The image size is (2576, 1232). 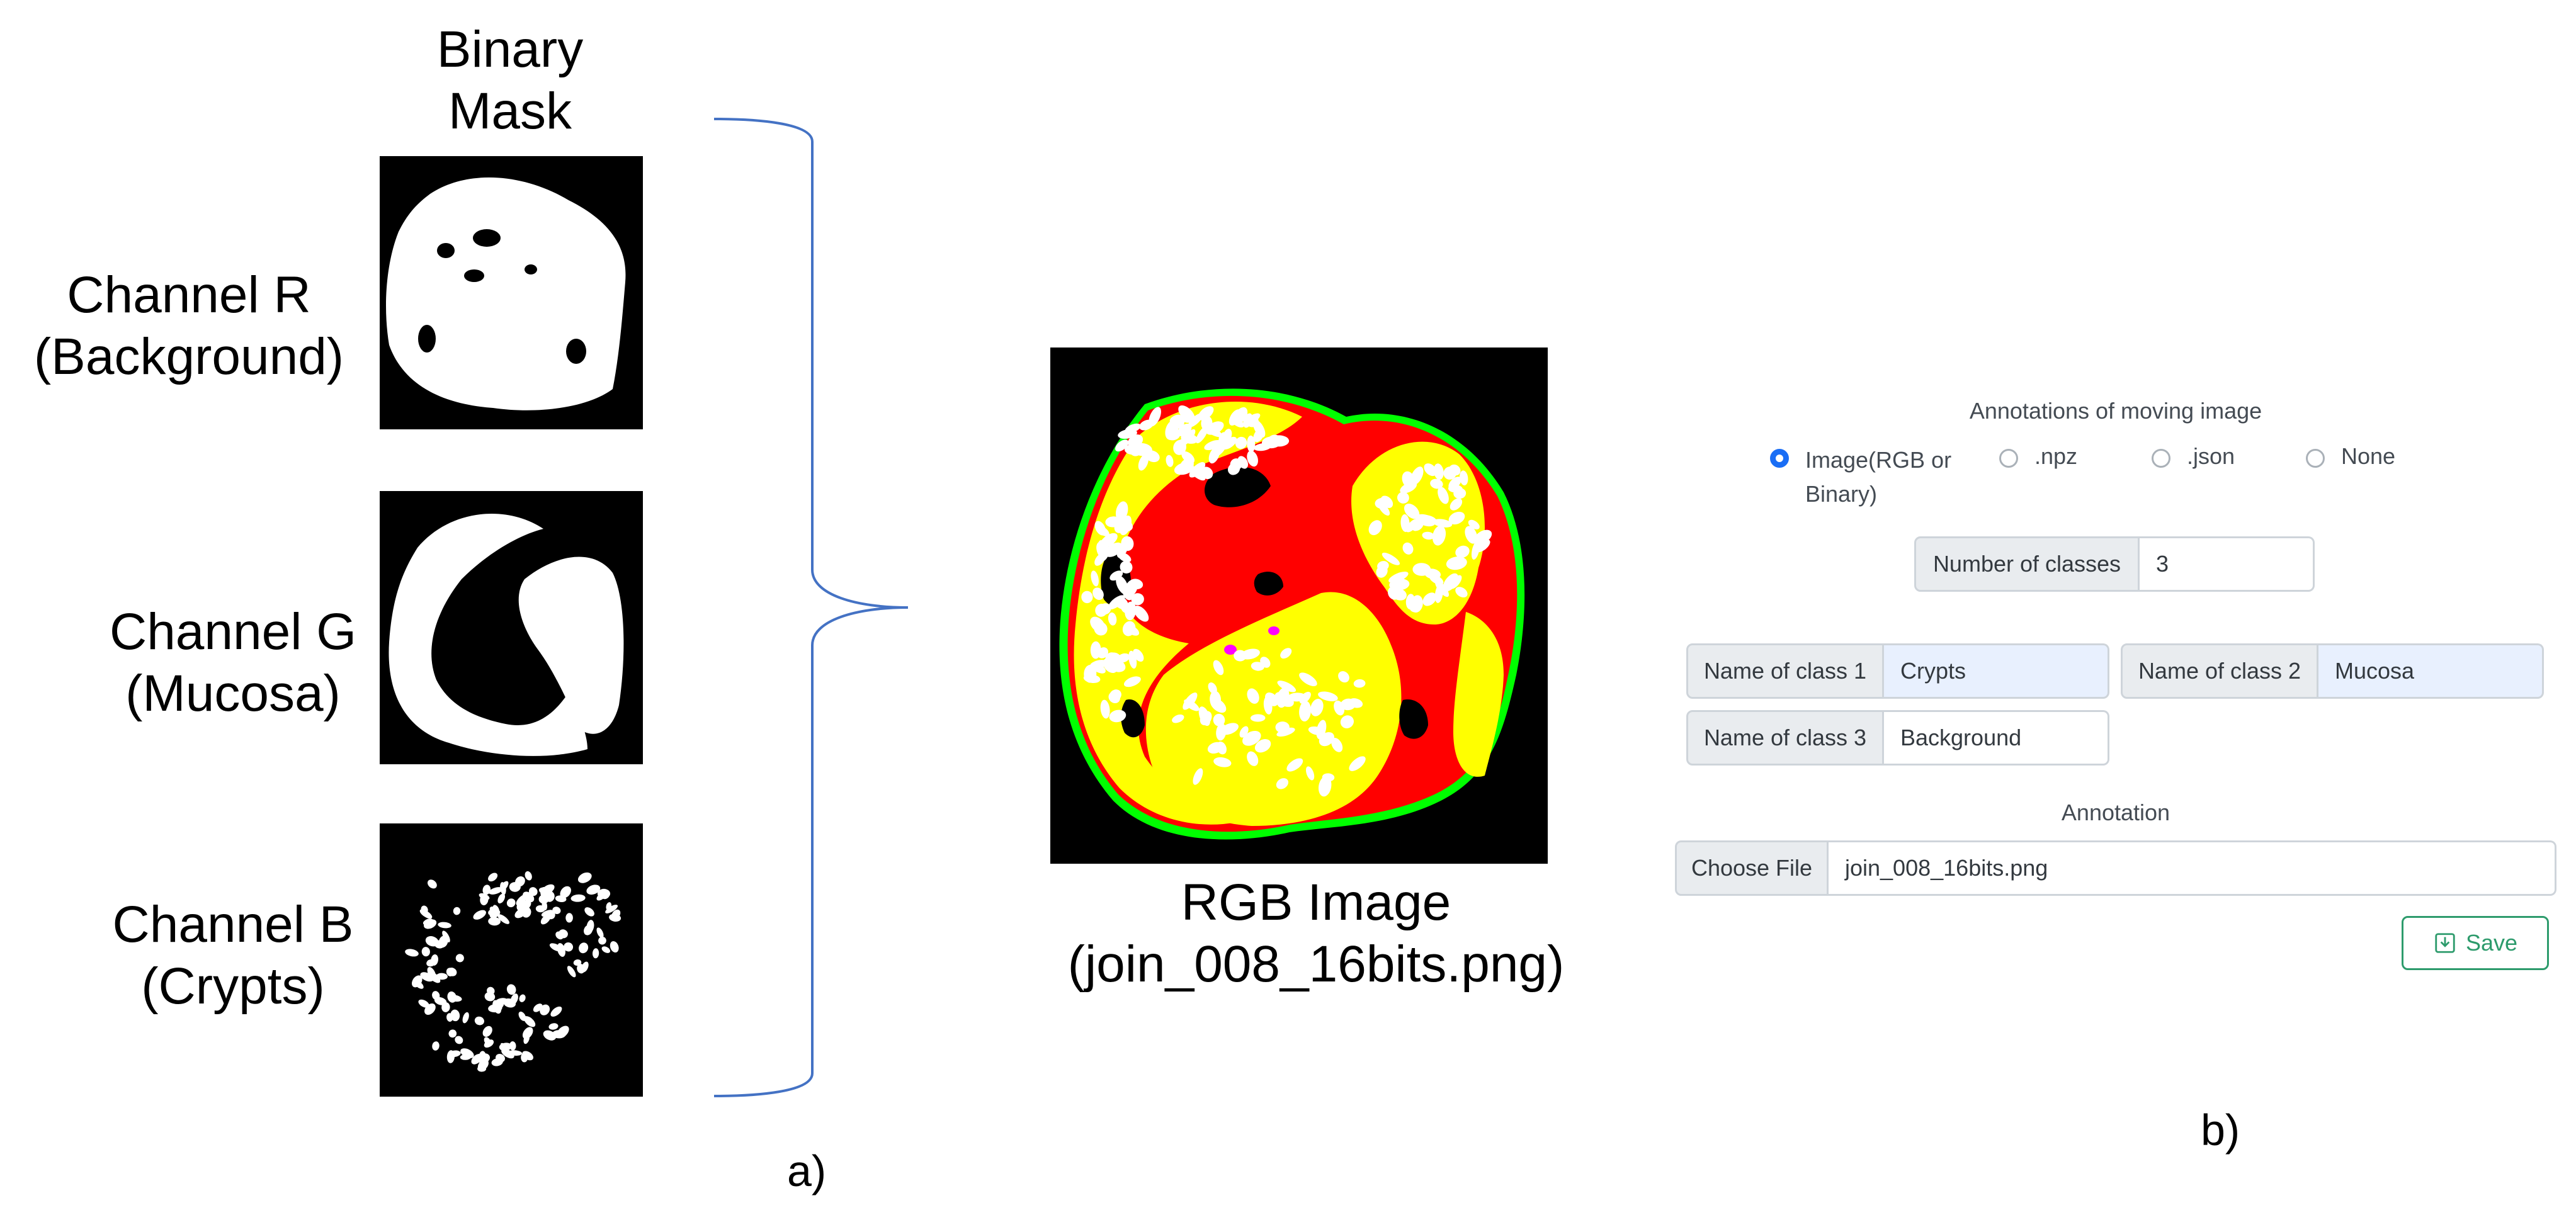 I want to click on panel-a-letter: a), so click(x=807, y=1170).